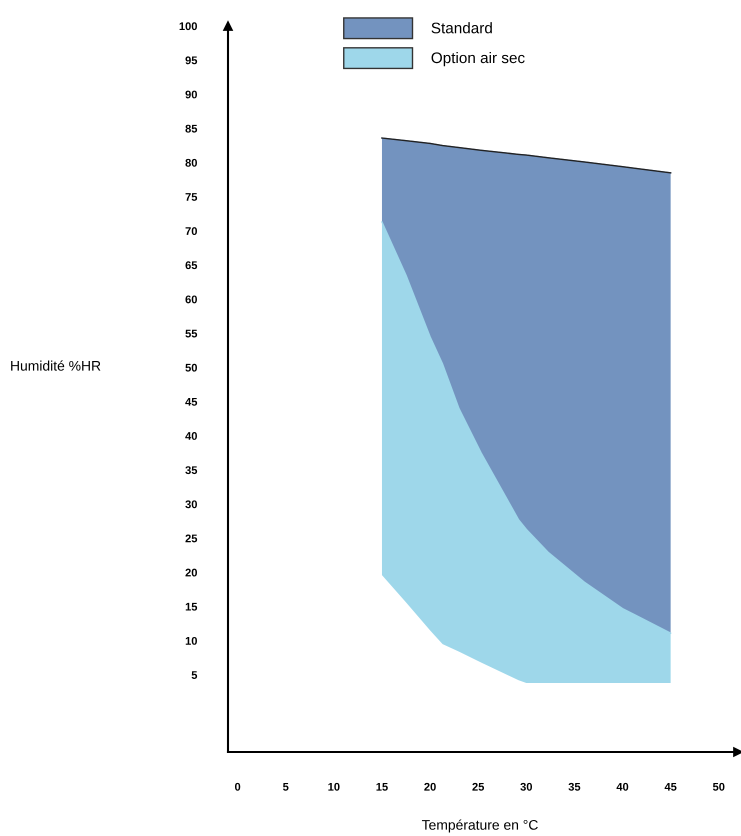  I want to click on x-tick-label: 10, so click(334, 786).